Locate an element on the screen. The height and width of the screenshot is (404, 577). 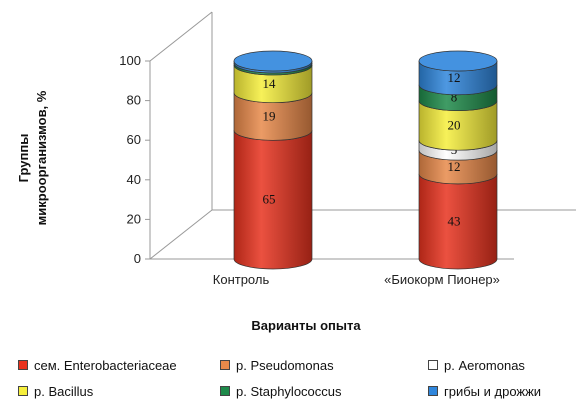
data-label: 14 is located at coordinates (270, 83).